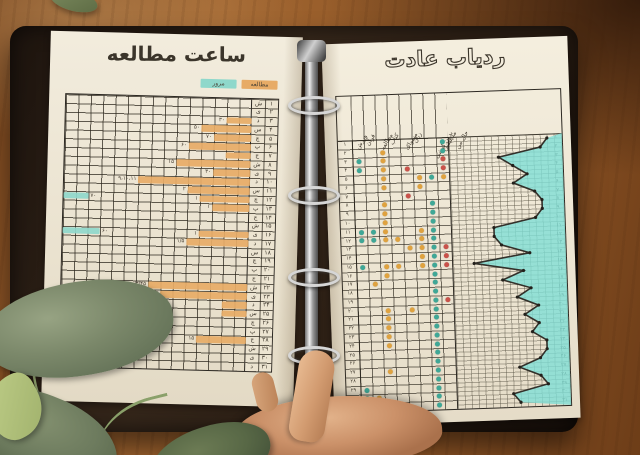 This screenshot has width=640, height=455. What do you see at coordinates (271, 130) in the screenshot?
I see `day-label: ۴` at bounding box center [271, 130].